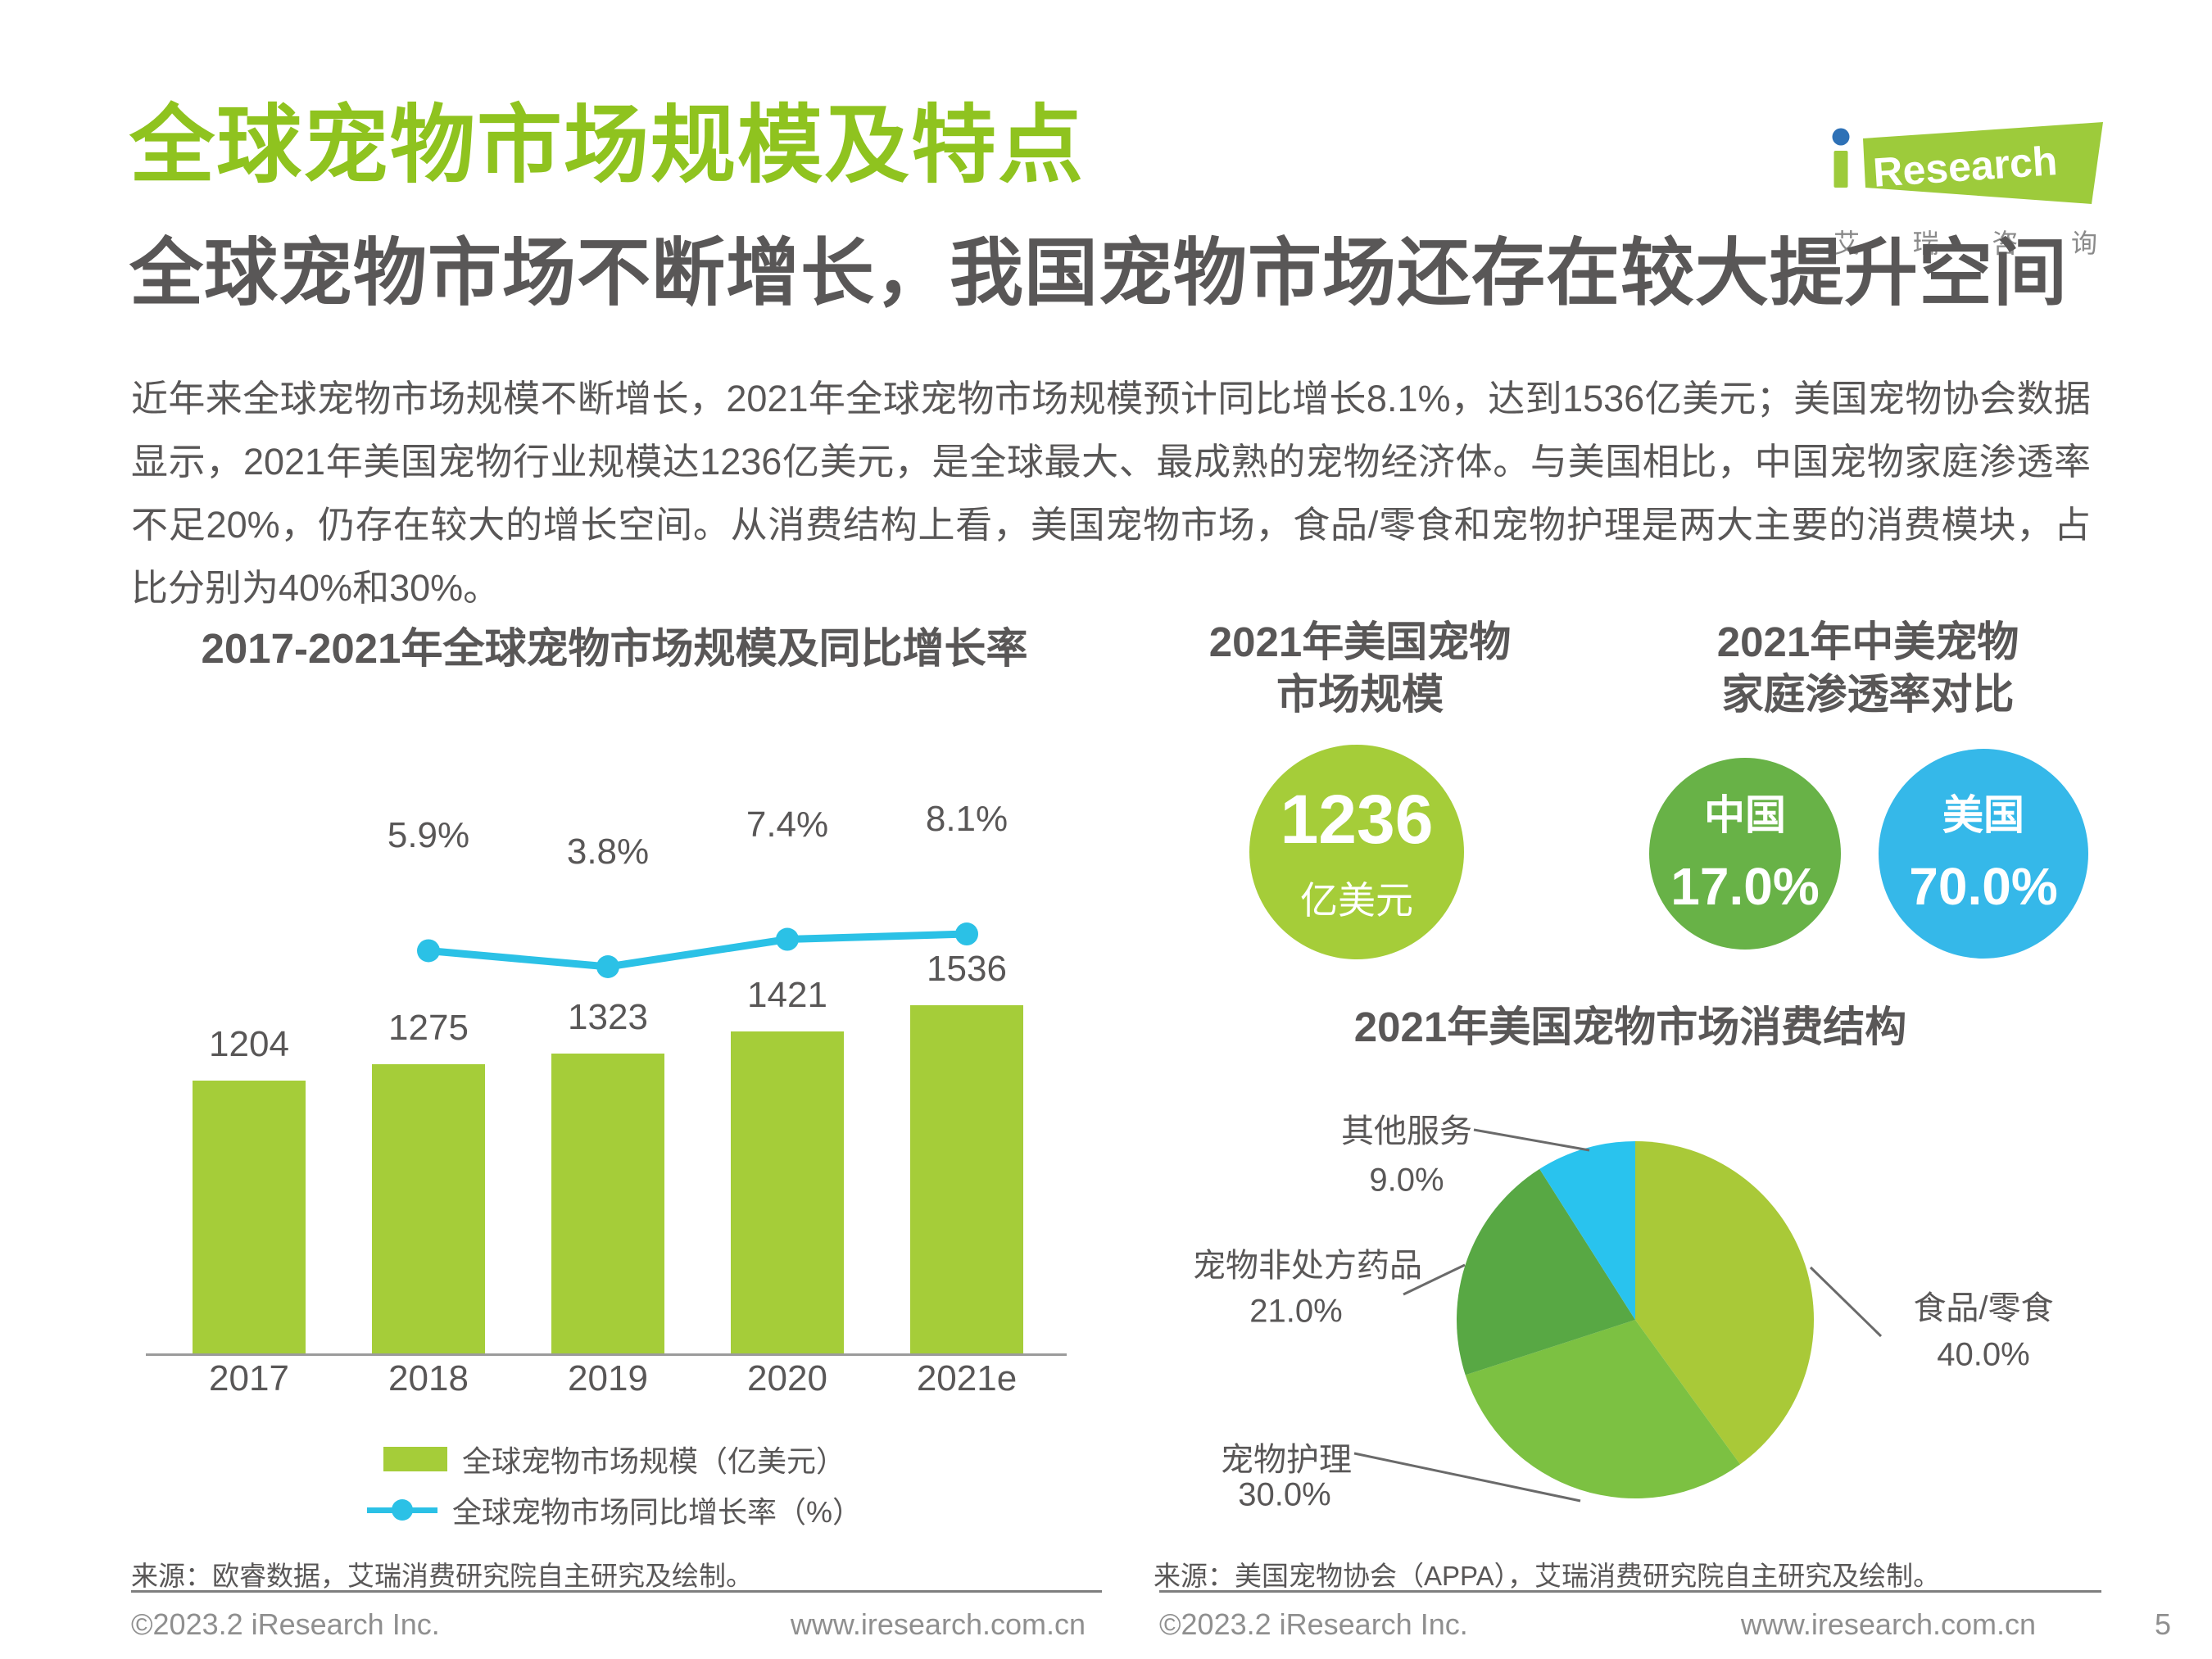  Describe the element at coordinates (1841, 137) in the screenshot. I see `logo-i-dot` at that location.